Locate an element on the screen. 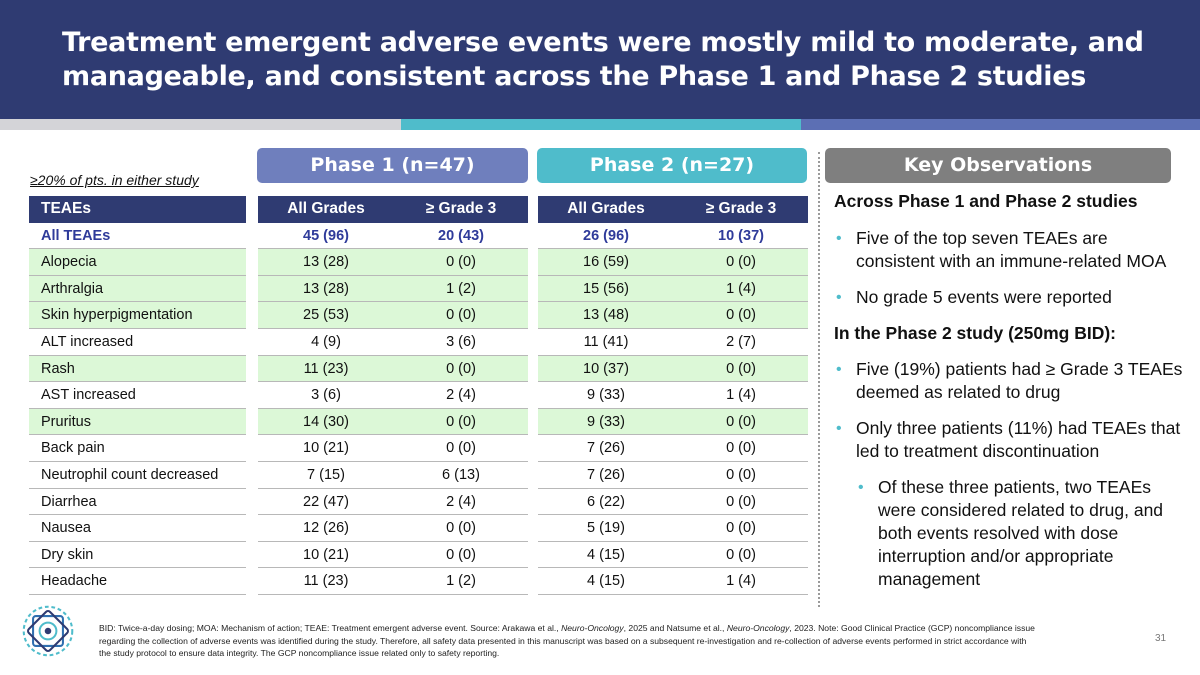 This screenshot has height=675, width=1200. phase1-all-grades-cell: 3 (6) is located at coordinates (326, 395).